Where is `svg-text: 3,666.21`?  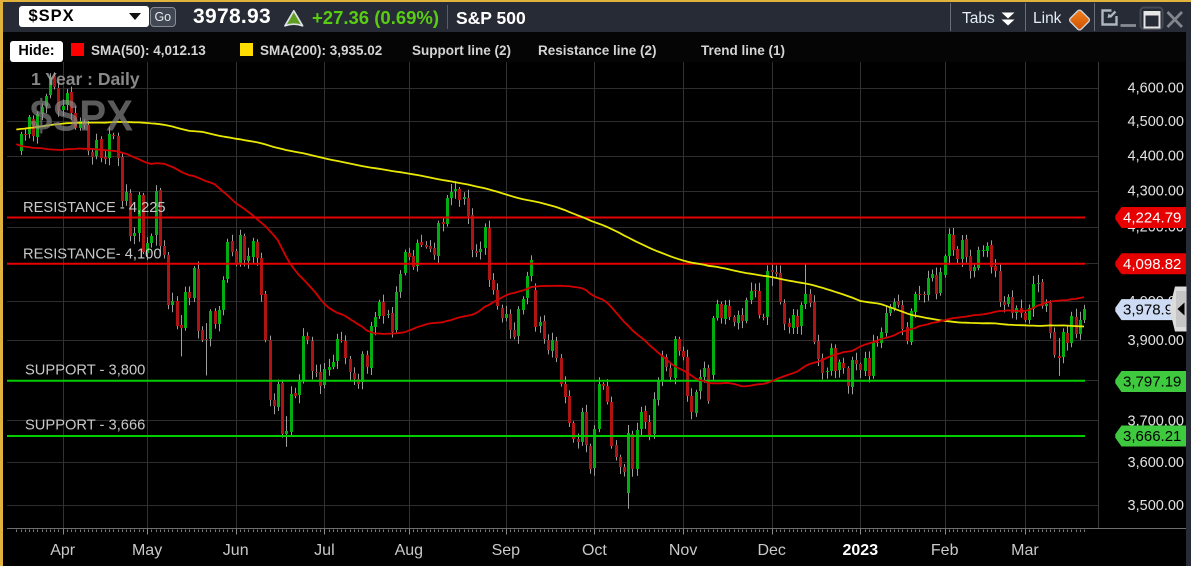
svg-text: 3,666.21 is located at coordinates (1152, 436).